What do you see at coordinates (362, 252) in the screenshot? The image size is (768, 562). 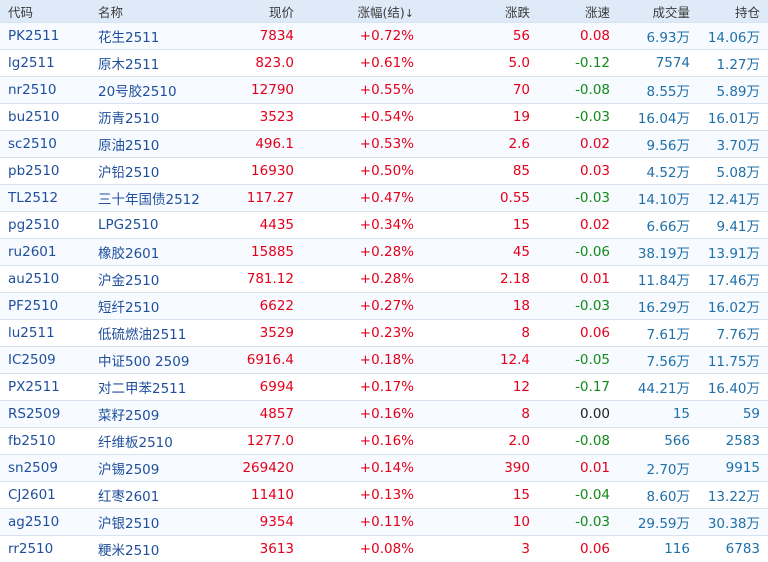 I see `change-percent-cell: +0.28%` at bounding box center [362, 252].